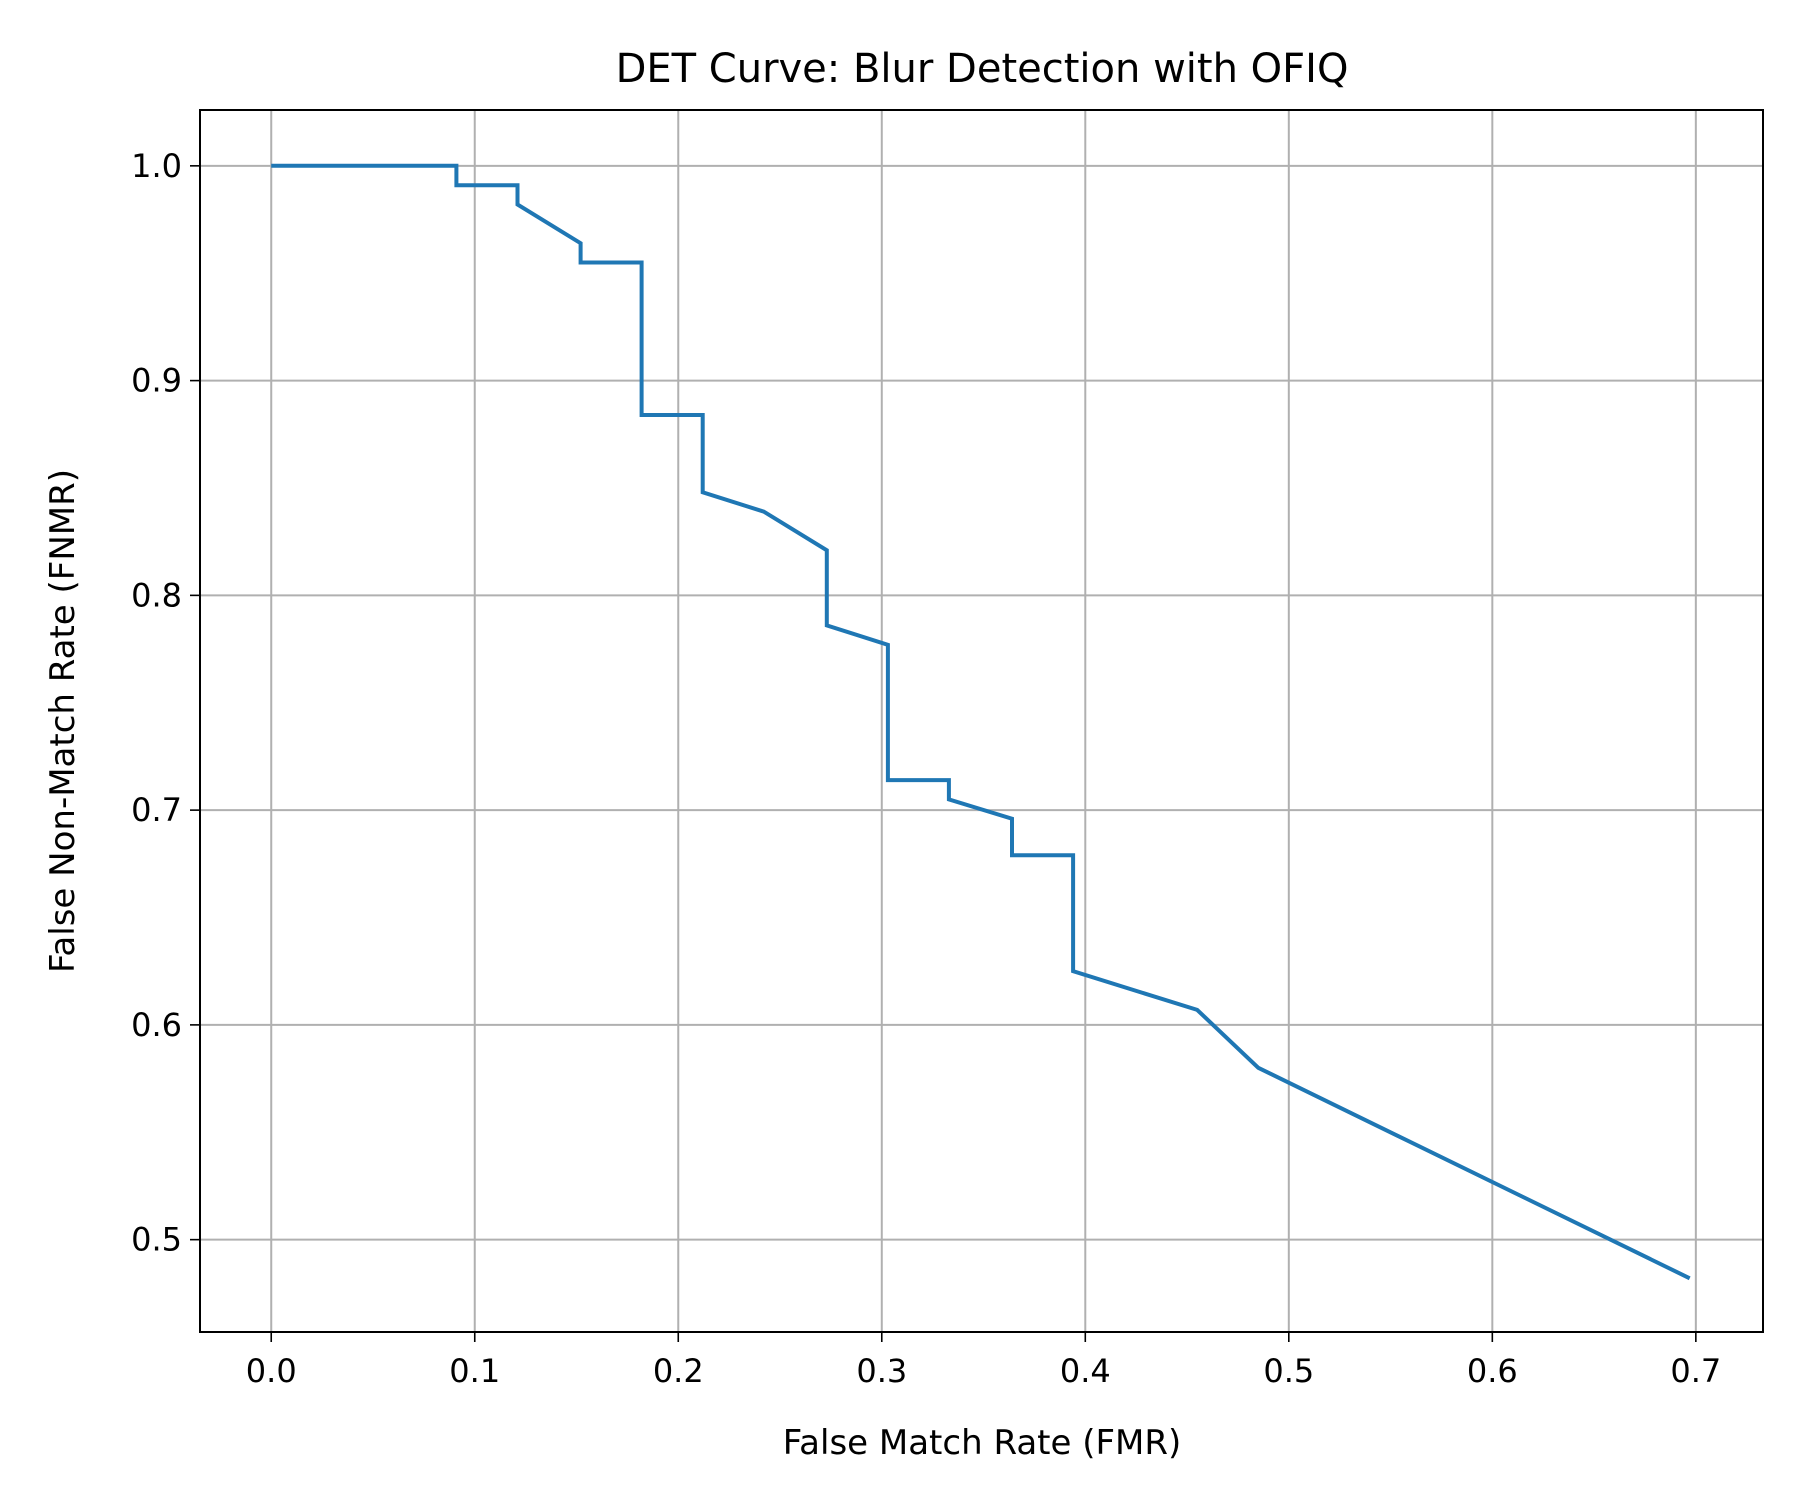 Image resolution: width=1800 pixels, height=1500 pixels. What do you see at coordinates (271, 1371) in the screenshot?
I see `x-tick-label: 0.0` at bounding box center [271, 1371].